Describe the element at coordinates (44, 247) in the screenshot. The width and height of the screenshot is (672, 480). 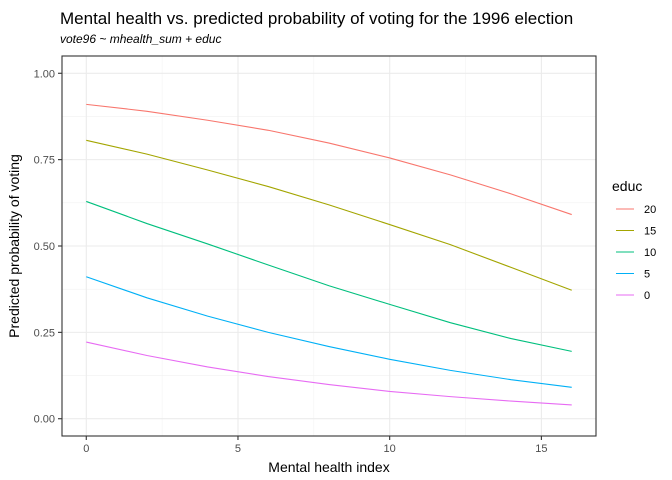
I see `y-tick-label: 0.50` at that location.